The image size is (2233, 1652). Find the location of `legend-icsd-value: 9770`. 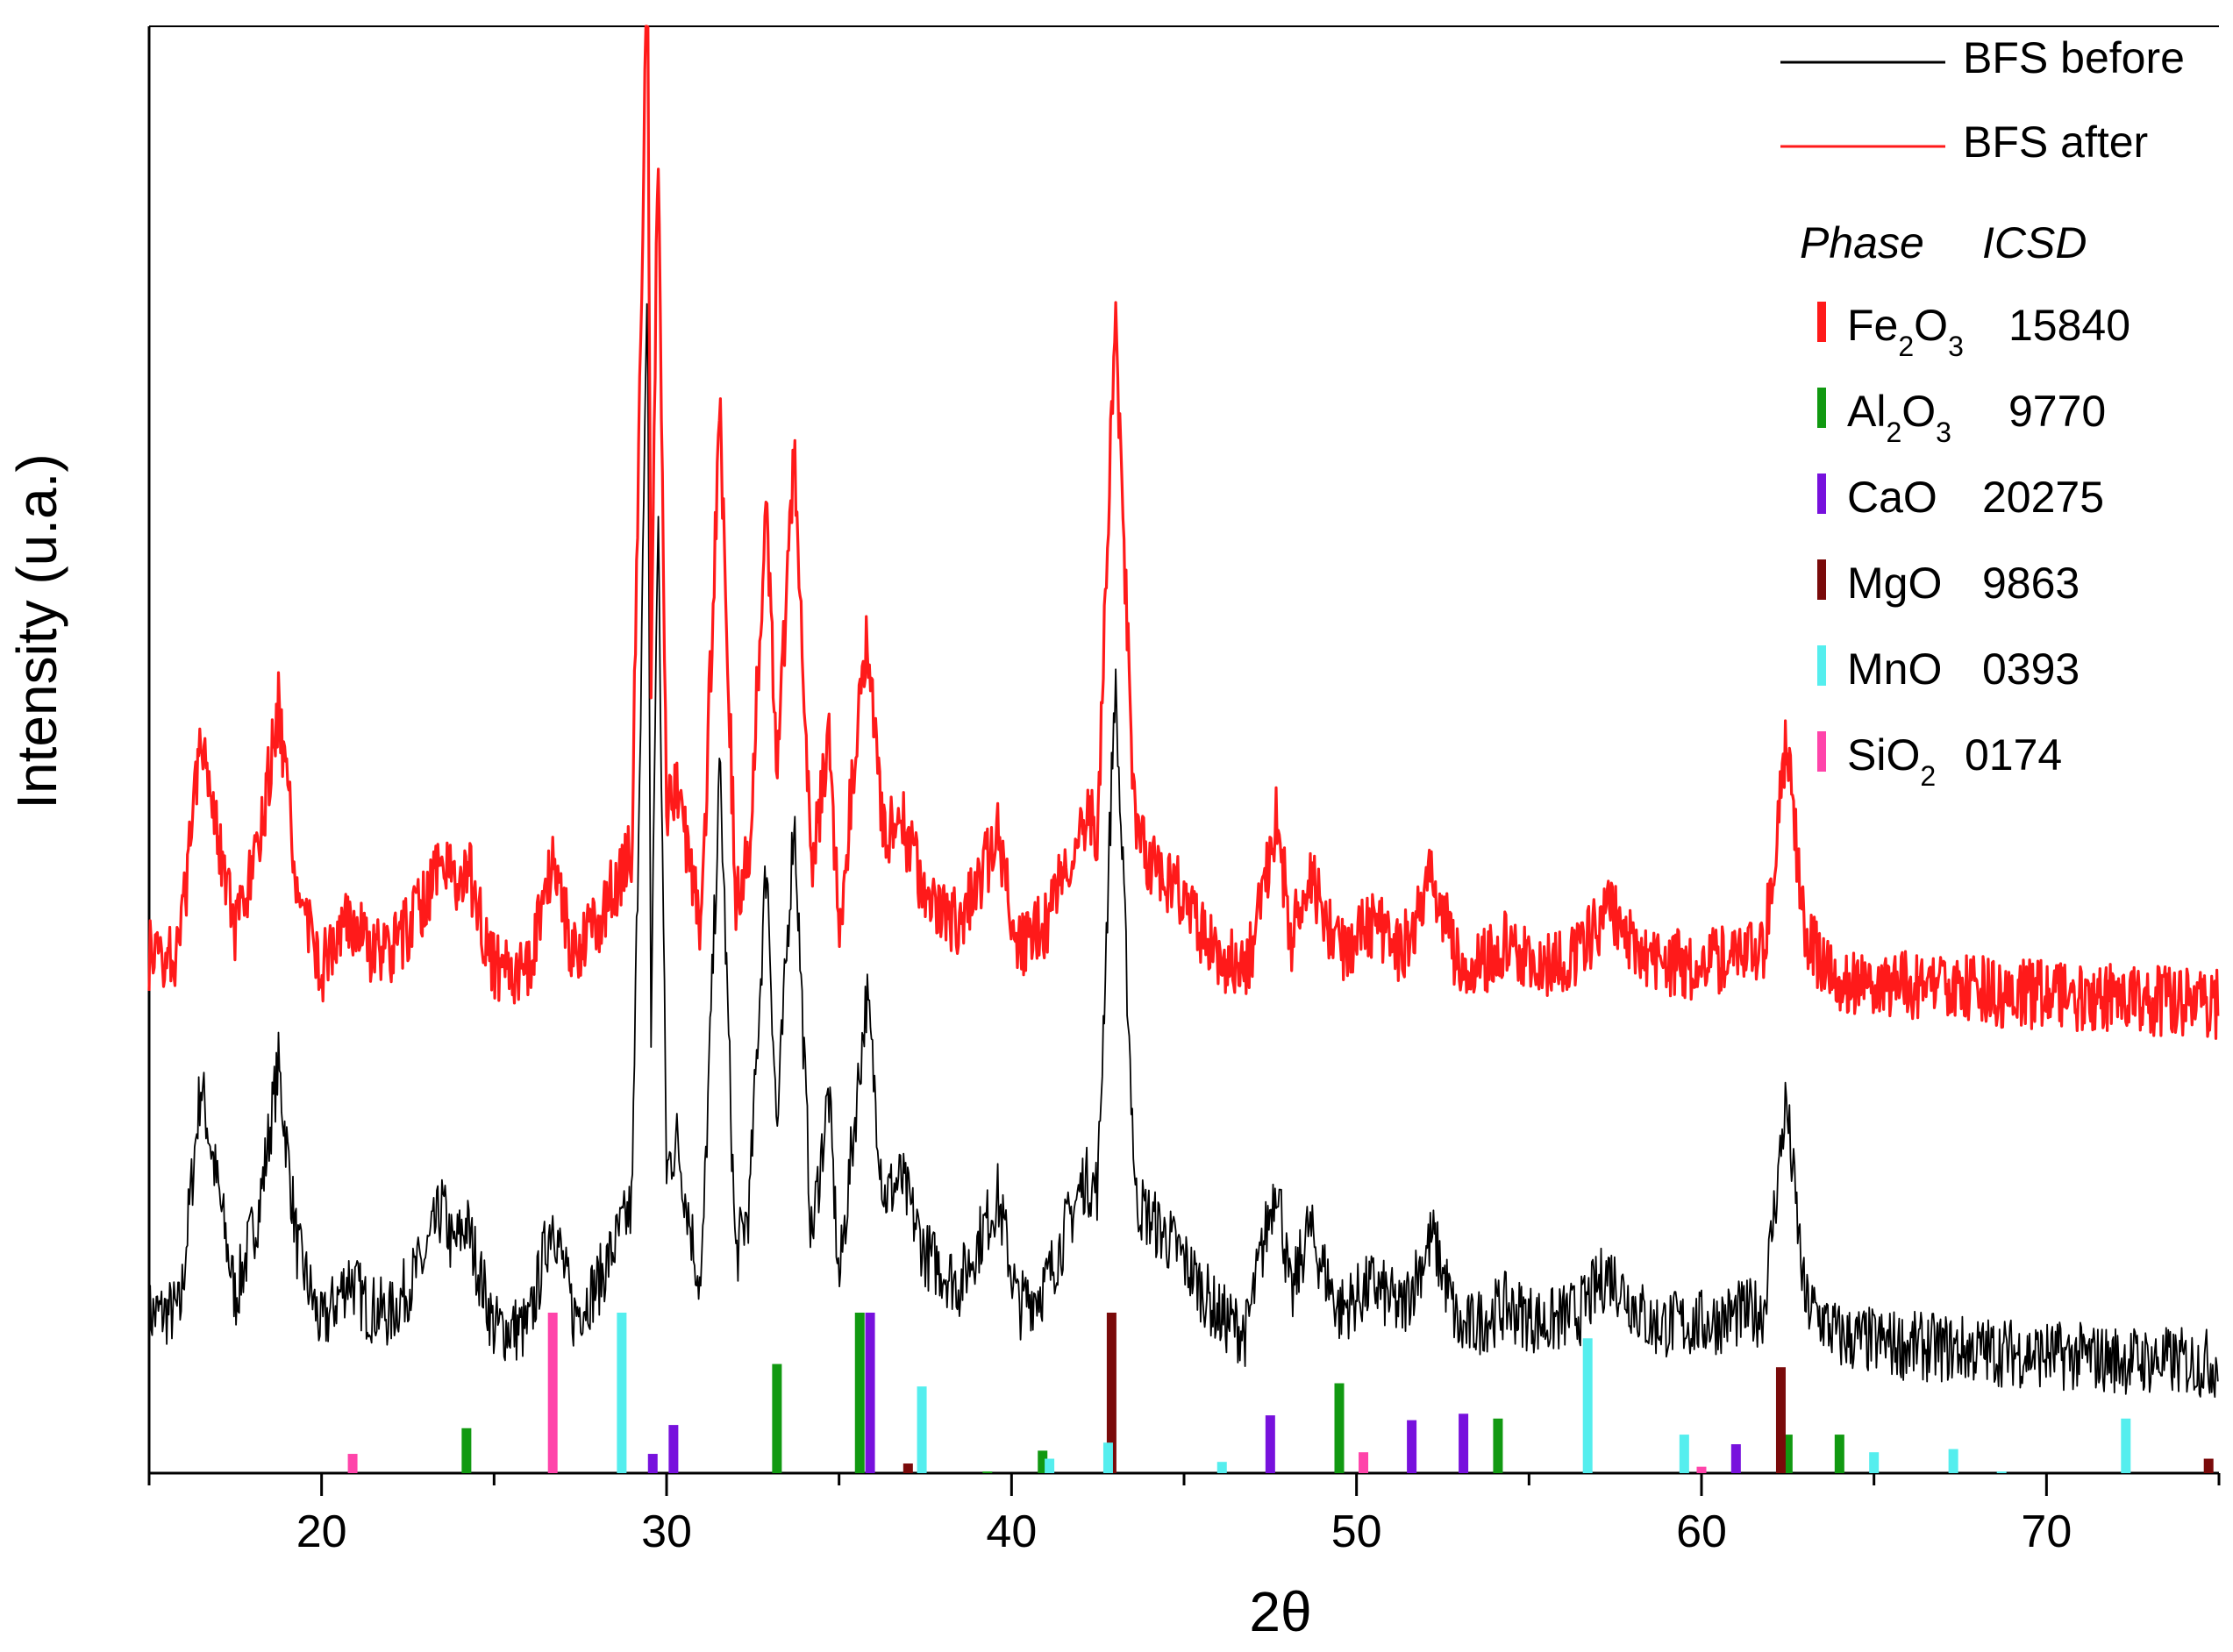

legend-icsd-value: 9770 is located at coordinates (2057, 411).